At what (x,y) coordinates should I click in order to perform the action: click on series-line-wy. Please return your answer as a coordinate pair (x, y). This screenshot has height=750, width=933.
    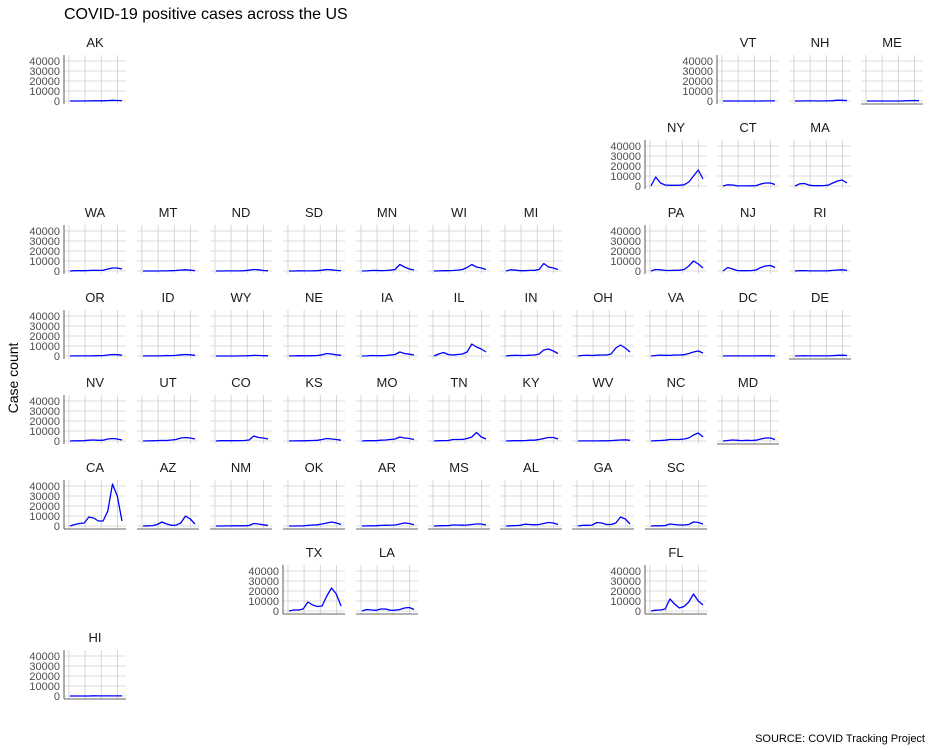
    Looking at the image, I should click on (242, 355).